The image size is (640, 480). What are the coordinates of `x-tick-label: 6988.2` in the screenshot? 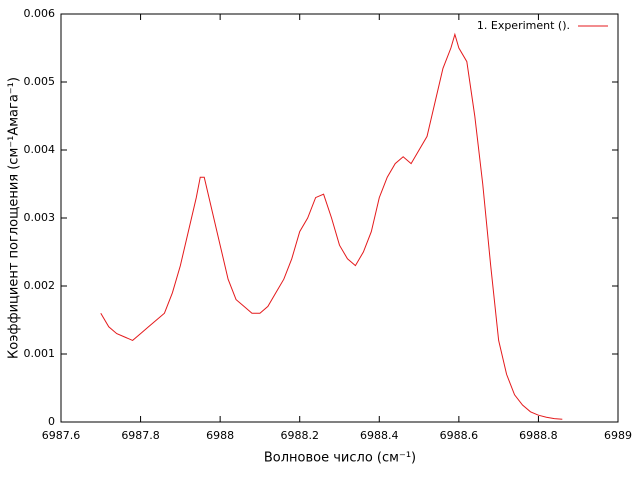 It's located at (299, 435).